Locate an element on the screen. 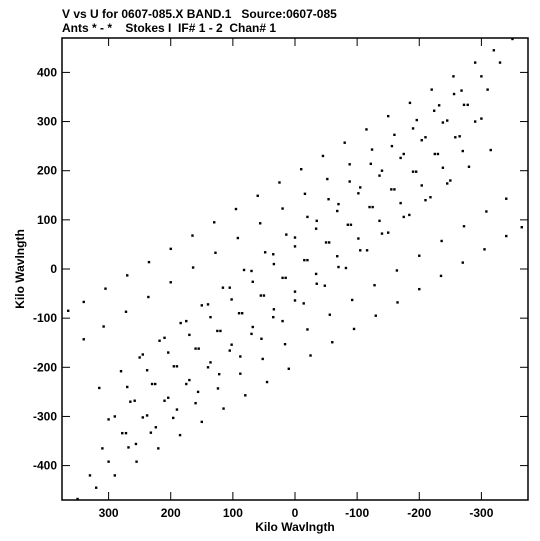 This screenshot has height=541, width=540. x-tick-label: -300 is located at coordinates (481, 513).